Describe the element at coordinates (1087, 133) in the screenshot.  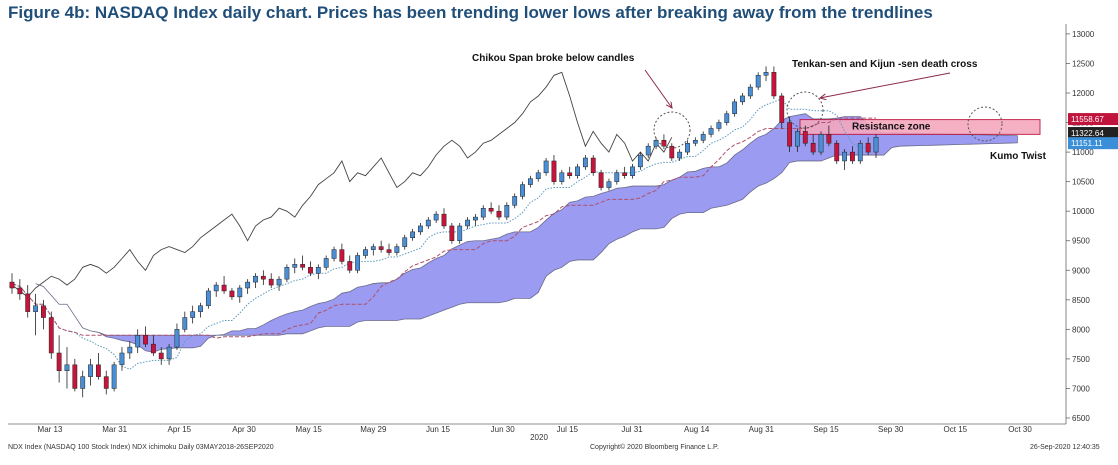
I see `price-badge-label: 11322.64` at that location.